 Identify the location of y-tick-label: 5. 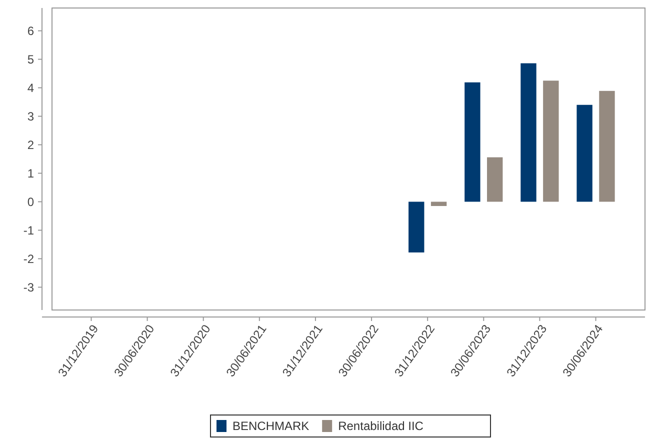
(30, 59).